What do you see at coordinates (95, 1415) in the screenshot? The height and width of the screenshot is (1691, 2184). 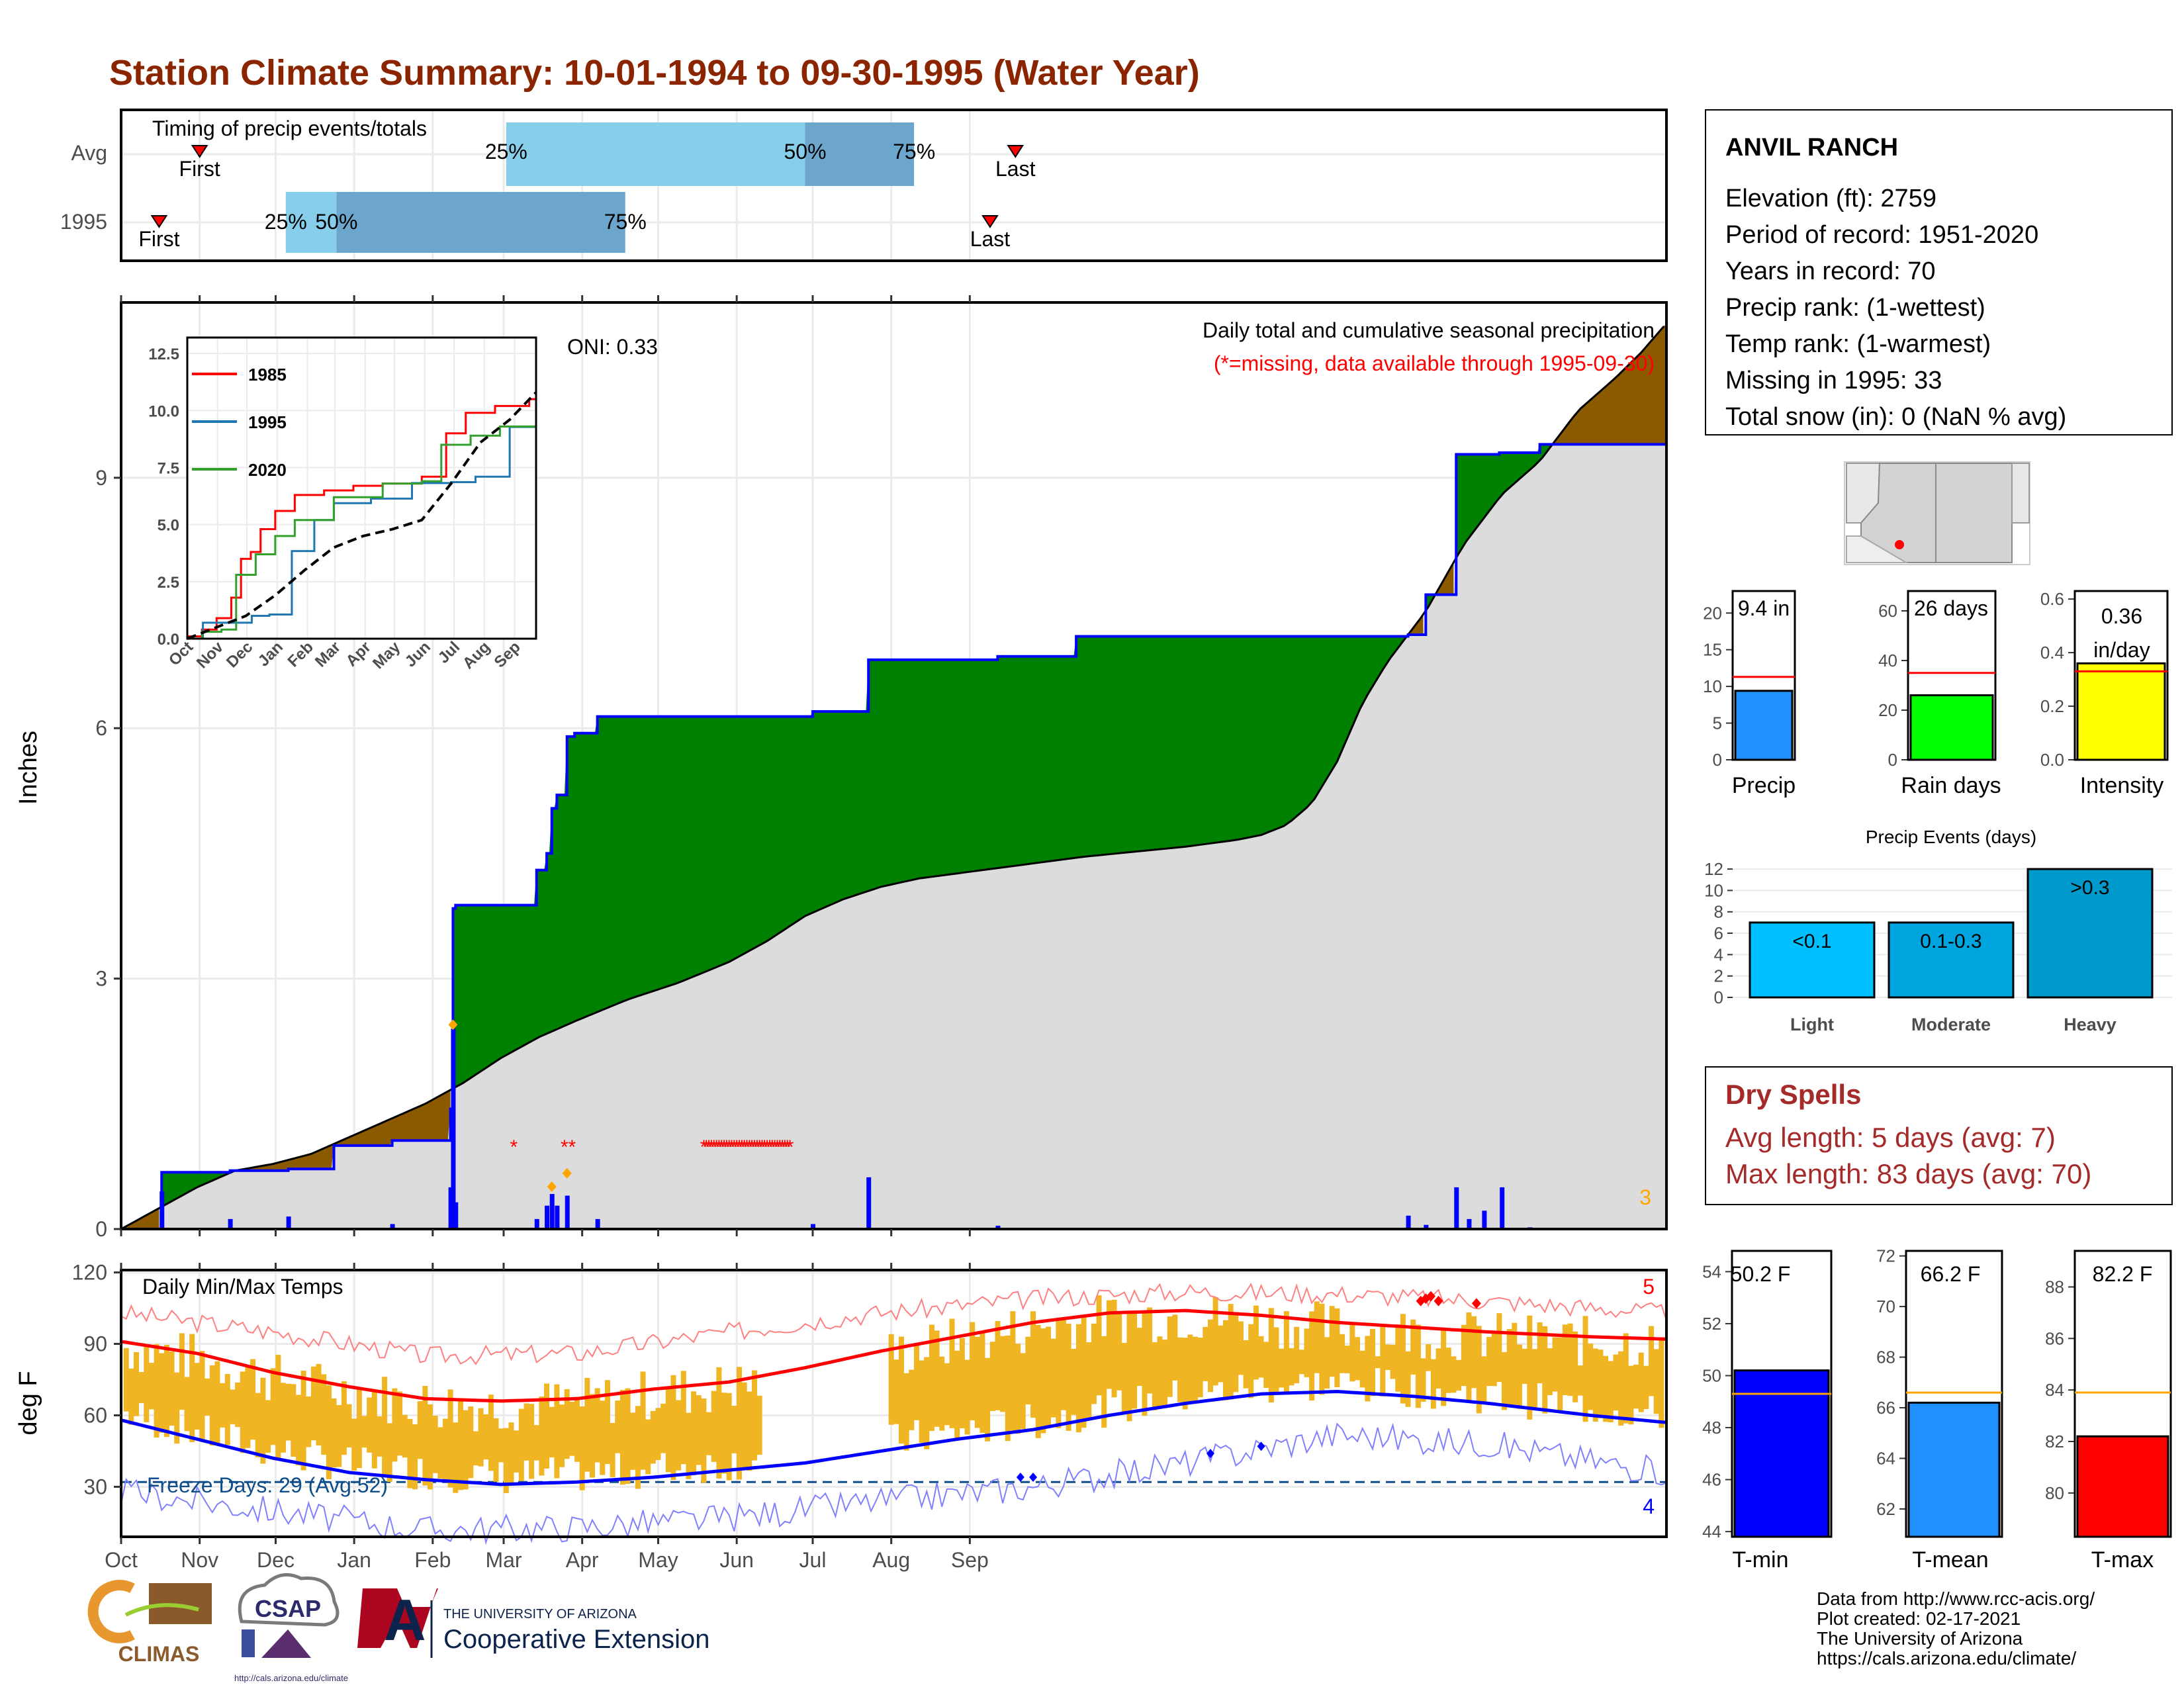 I see `temp-ytick-label-1: 60` at bounding box center [95, 1415].